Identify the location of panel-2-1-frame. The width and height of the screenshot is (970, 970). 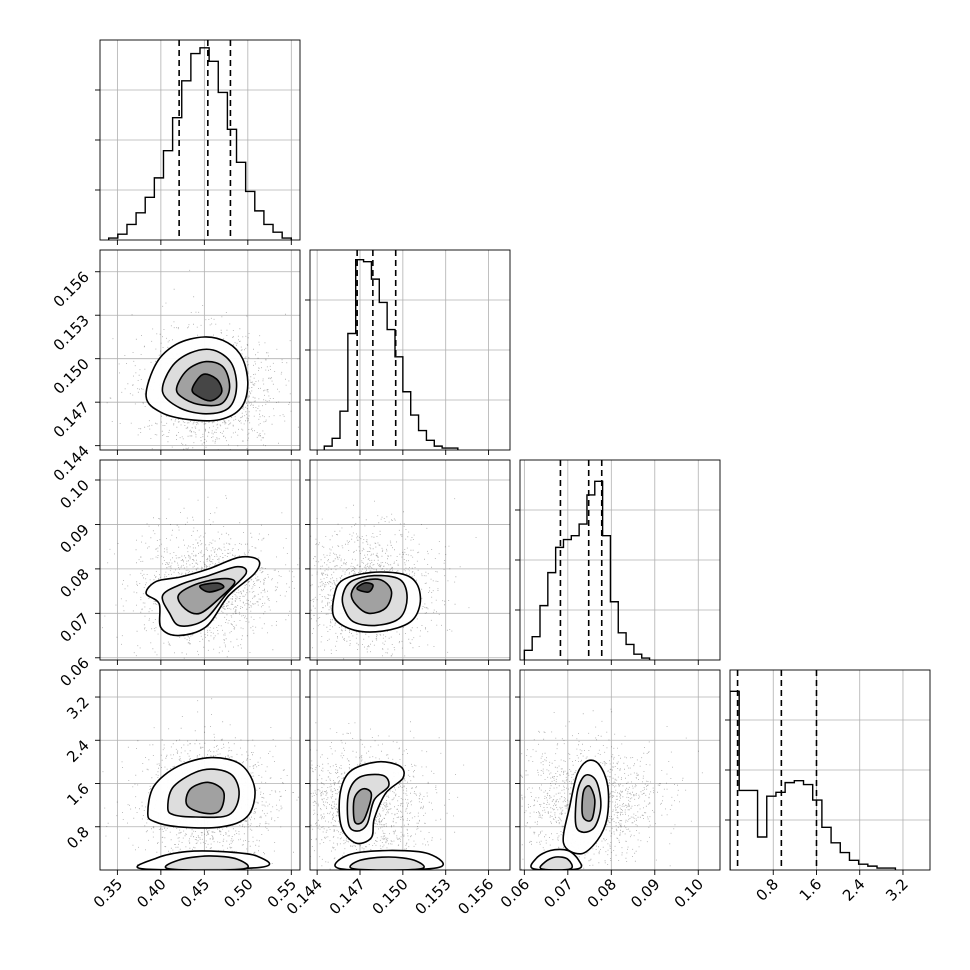
(410, 560).